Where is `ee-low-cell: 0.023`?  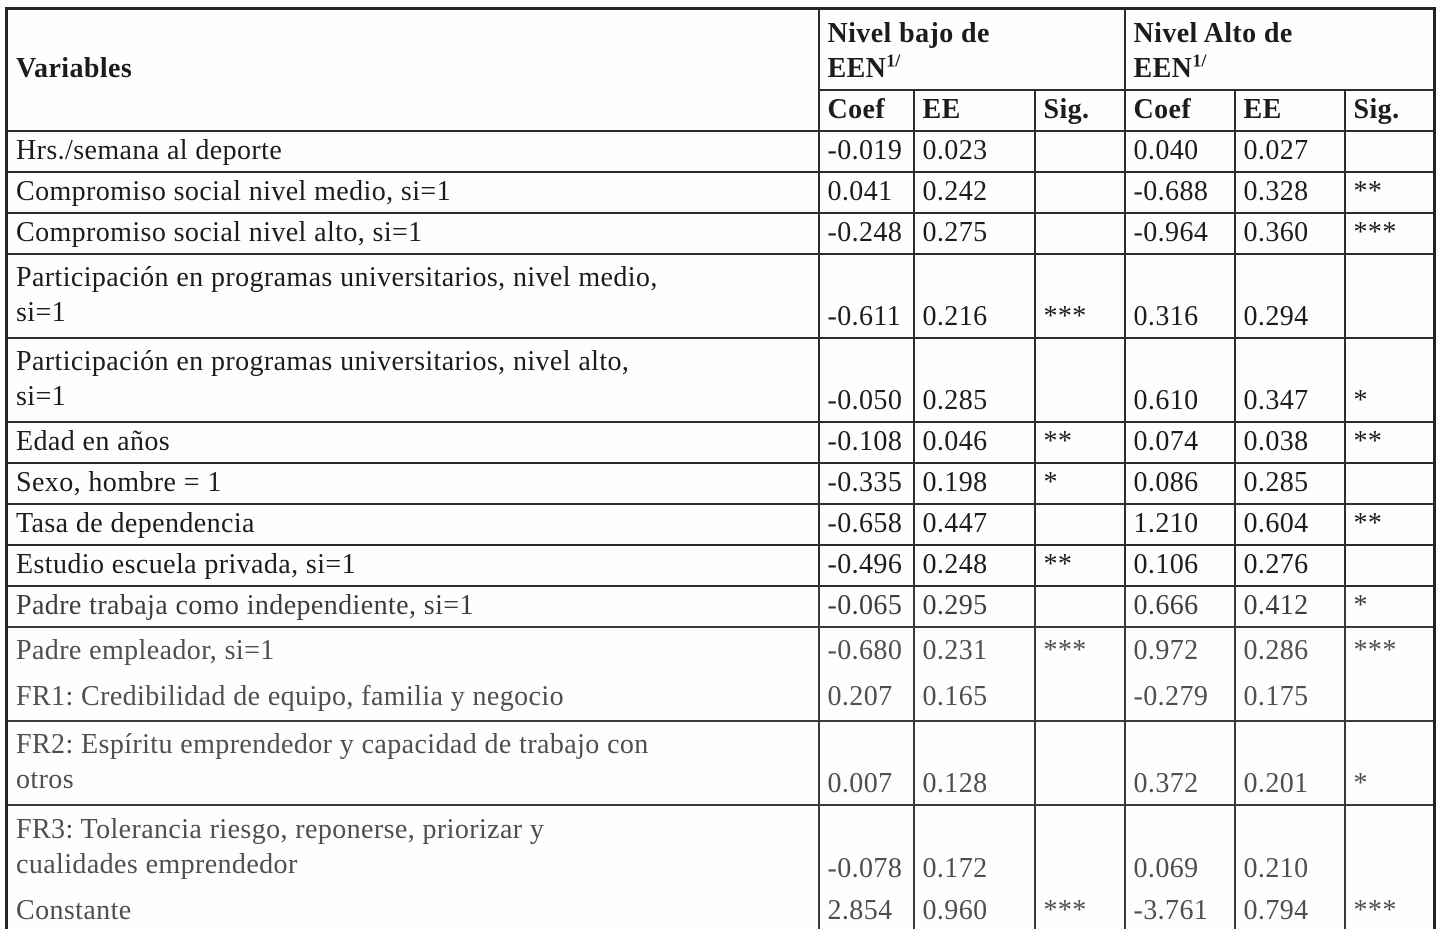 ee-low-cell: 0.023 is located at coordinates (974, 151).